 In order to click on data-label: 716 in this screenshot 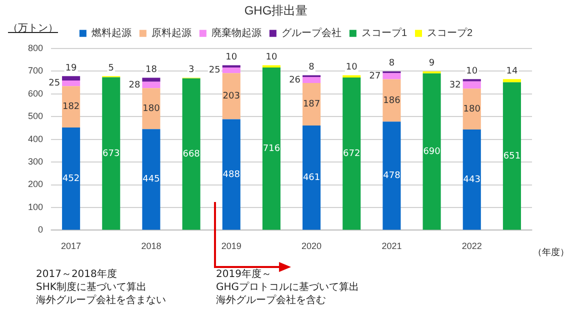, I will do `click(271, 149)`.